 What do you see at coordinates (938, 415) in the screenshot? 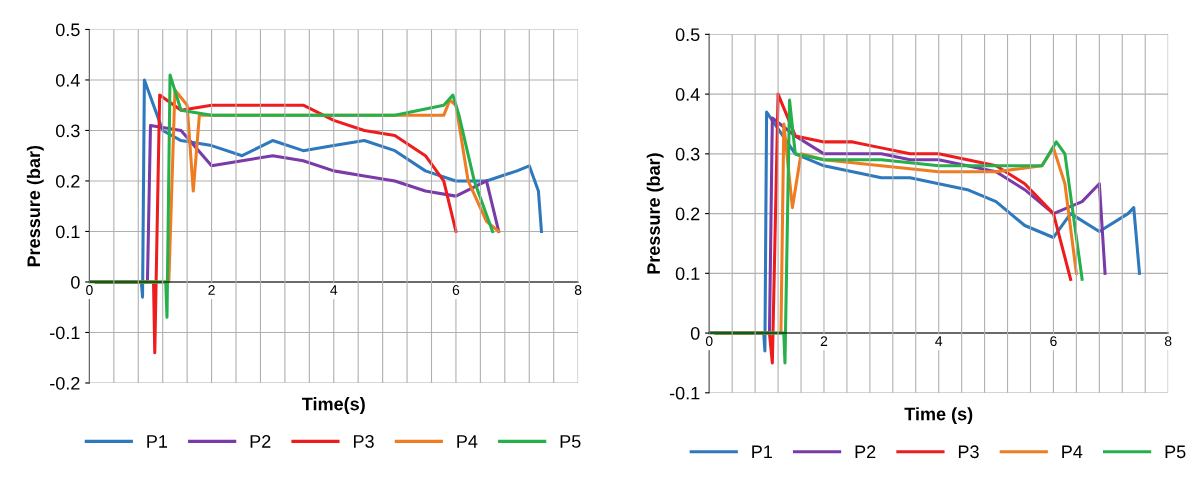
I see `x-axis-title: Time (s)` at bounding box center [938, 415].